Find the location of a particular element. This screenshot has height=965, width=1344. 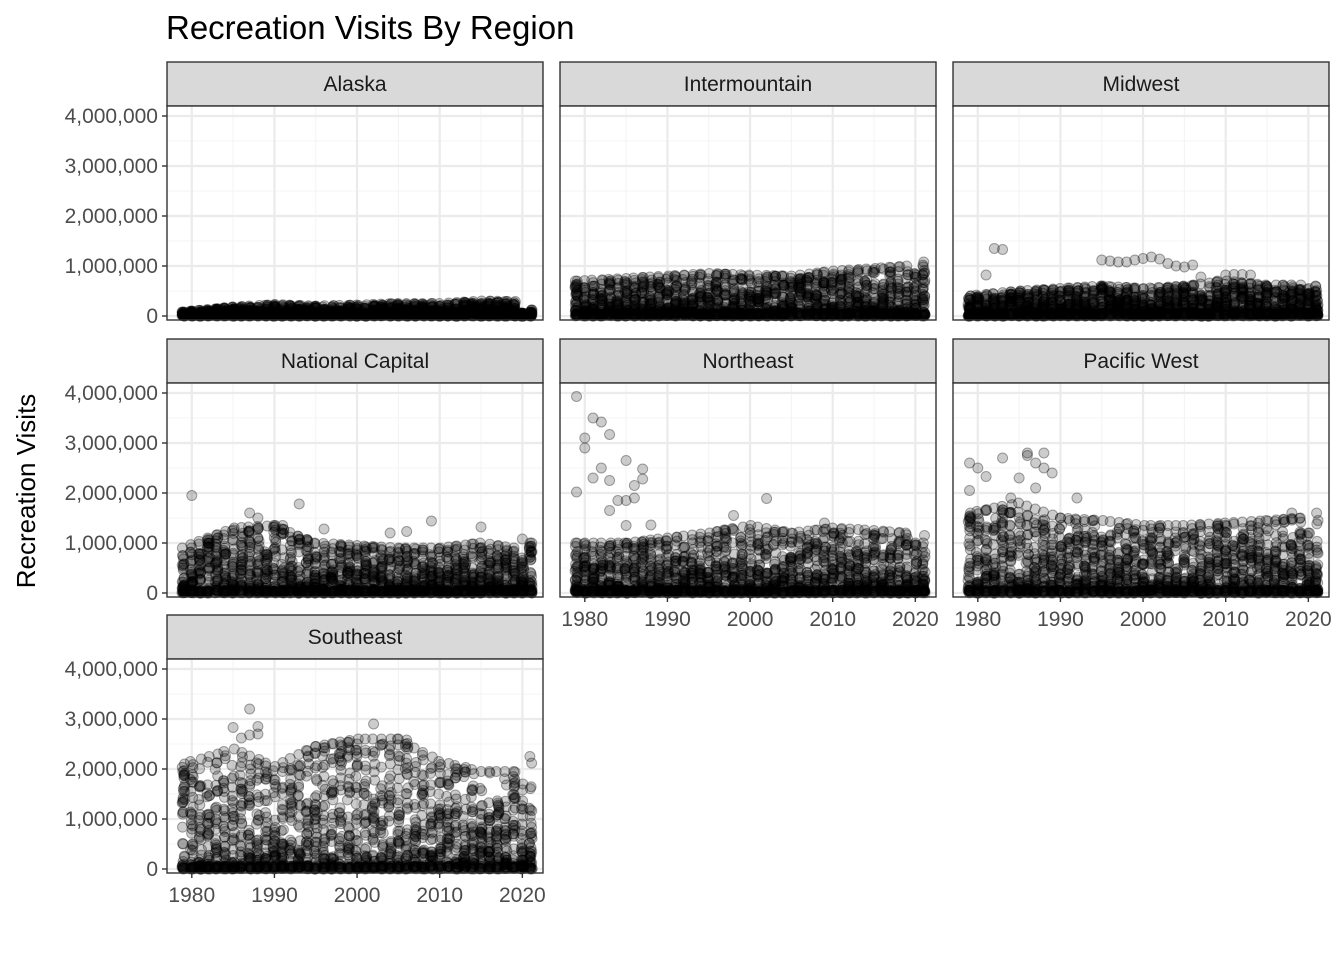

y-tick-label: 2,000,000 is located at coordinates (111, 216).